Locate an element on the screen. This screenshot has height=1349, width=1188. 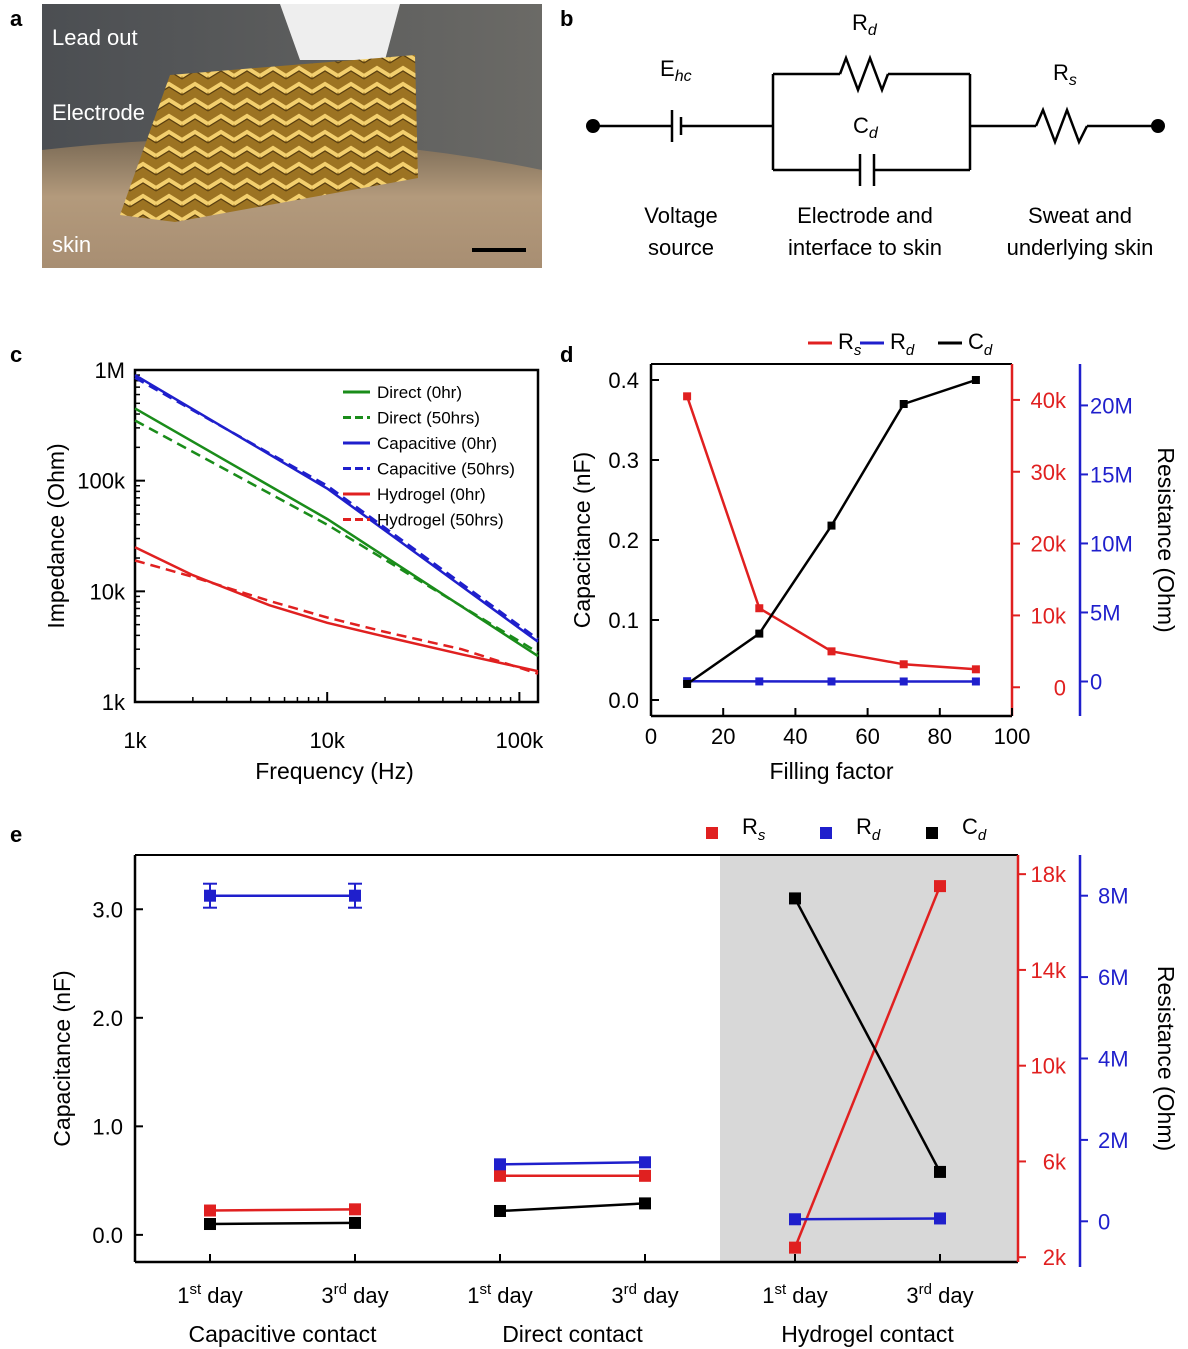
caption-electrode: Electrode and is located at coordinates (865, 215).